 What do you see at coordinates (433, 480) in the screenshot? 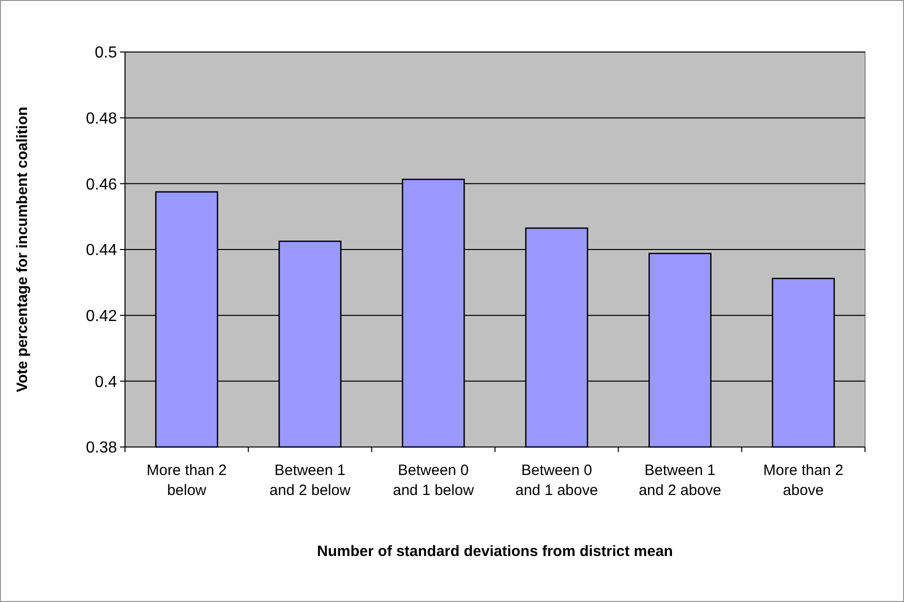
I see `x-tick-label: Between 0 and 1 below` at bounding box center [433, 480].